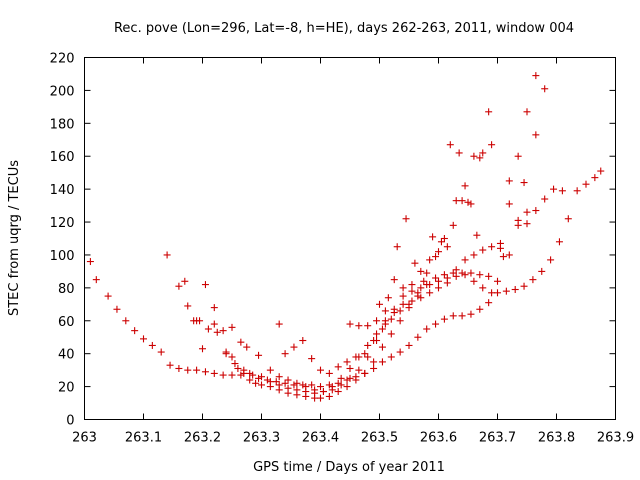 This screenshot has width=640, height=480. What do you see at coordinates (66, 289) in the screenshot?
I see `y-tick-label: 80` at bounding box center [66, 289].